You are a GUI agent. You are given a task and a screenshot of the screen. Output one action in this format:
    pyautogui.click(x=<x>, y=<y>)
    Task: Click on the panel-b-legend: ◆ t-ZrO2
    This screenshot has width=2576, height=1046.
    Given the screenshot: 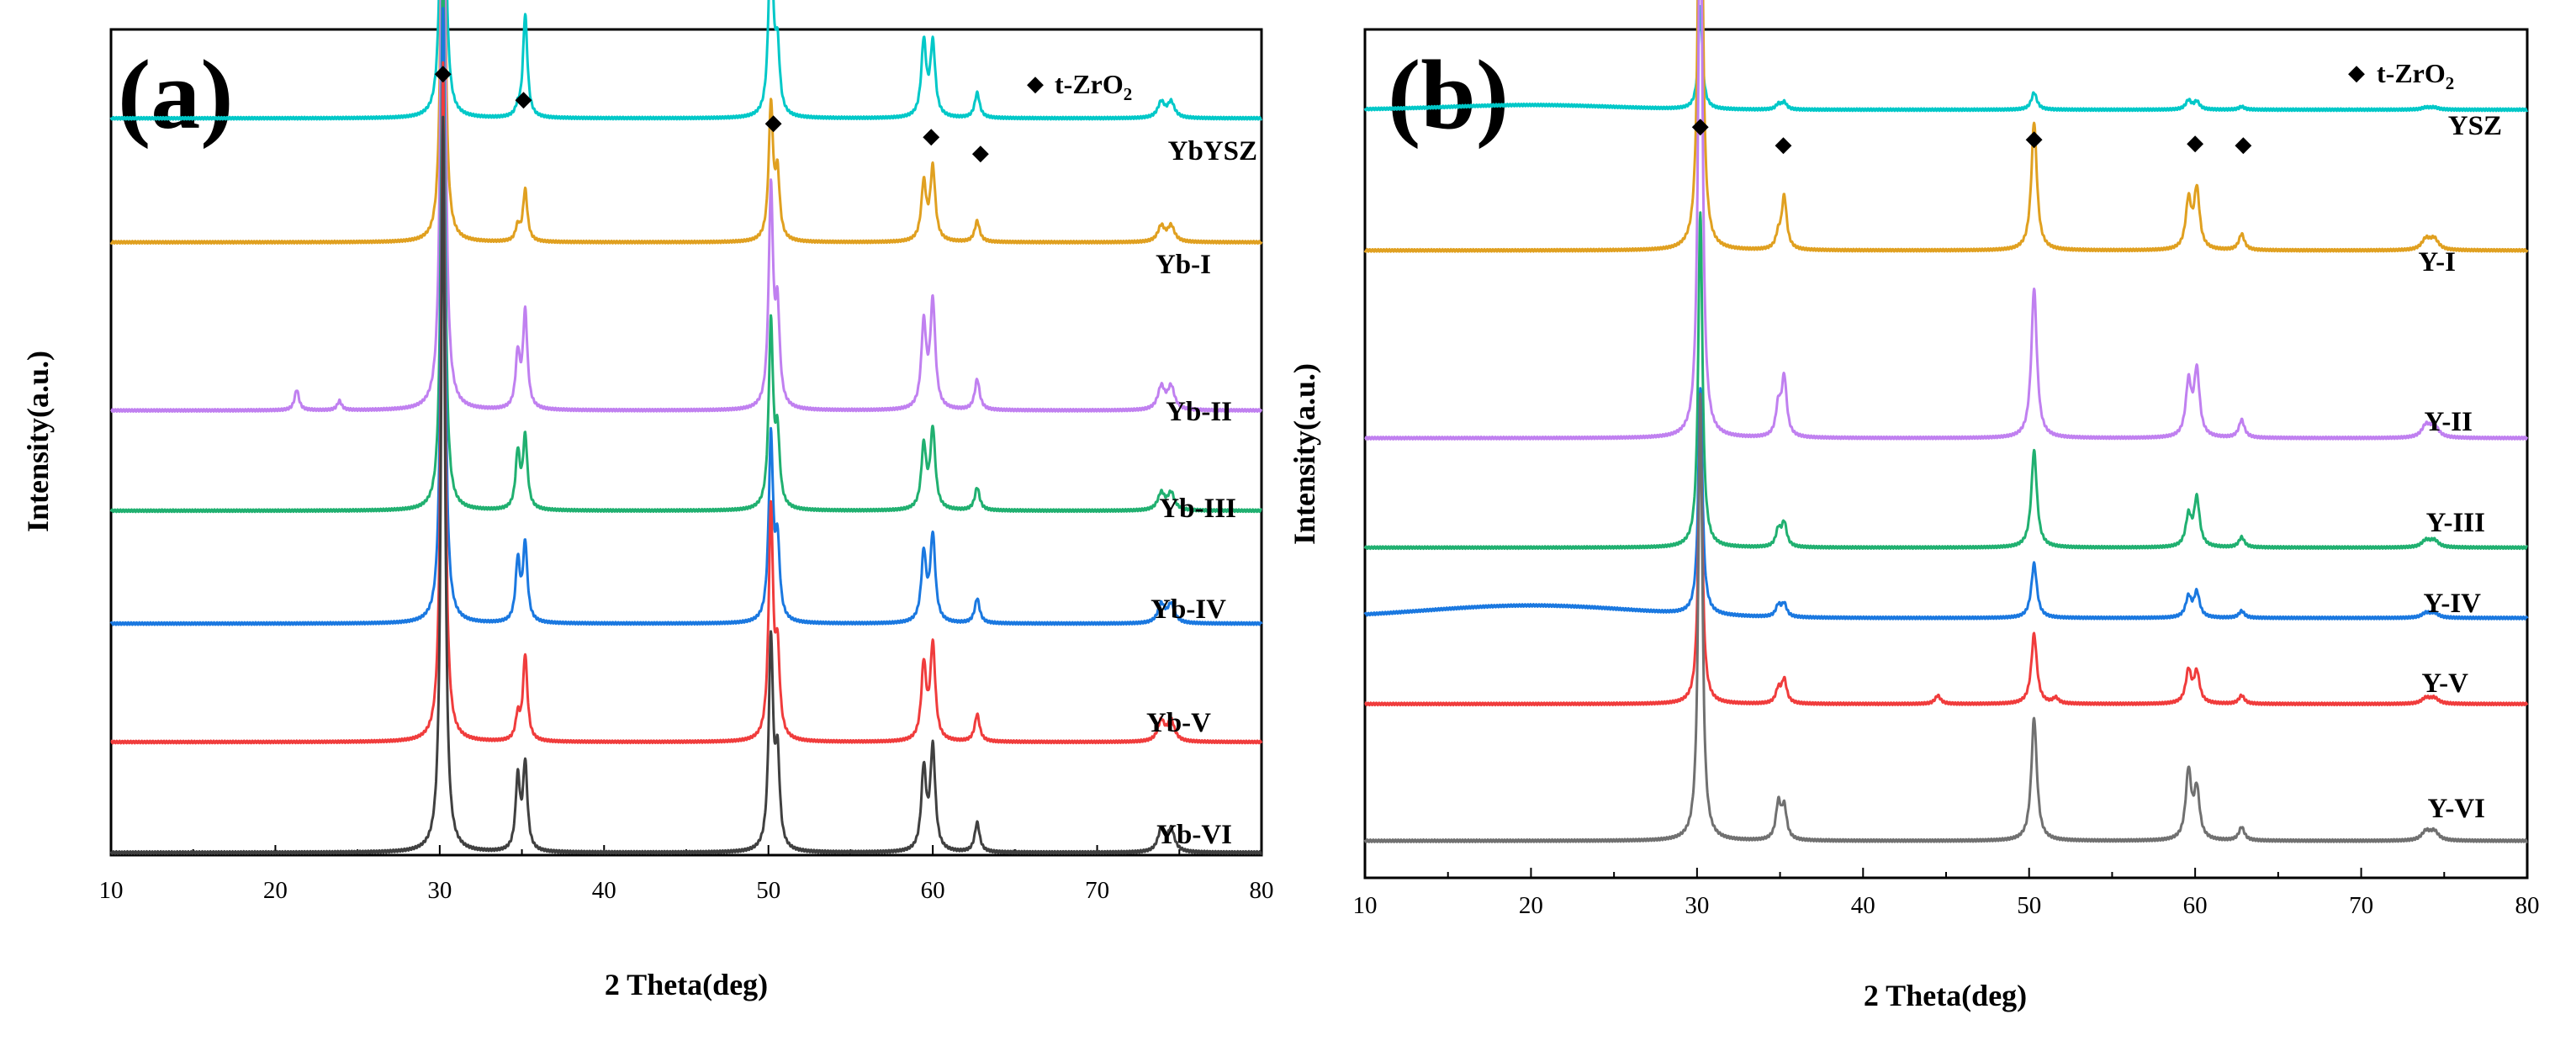 What is the action you would take?
    pyautogui.click(x=2401, y=76)
    